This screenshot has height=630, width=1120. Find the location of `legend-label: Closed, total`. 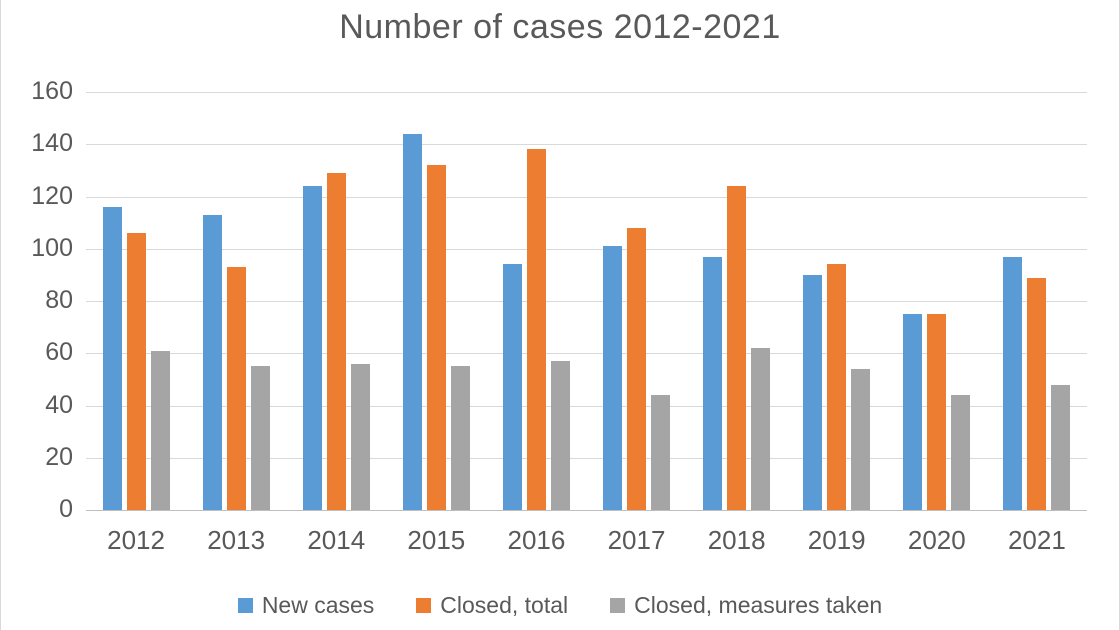

legend-label: Closed, total is located at coordinates (504, 605).